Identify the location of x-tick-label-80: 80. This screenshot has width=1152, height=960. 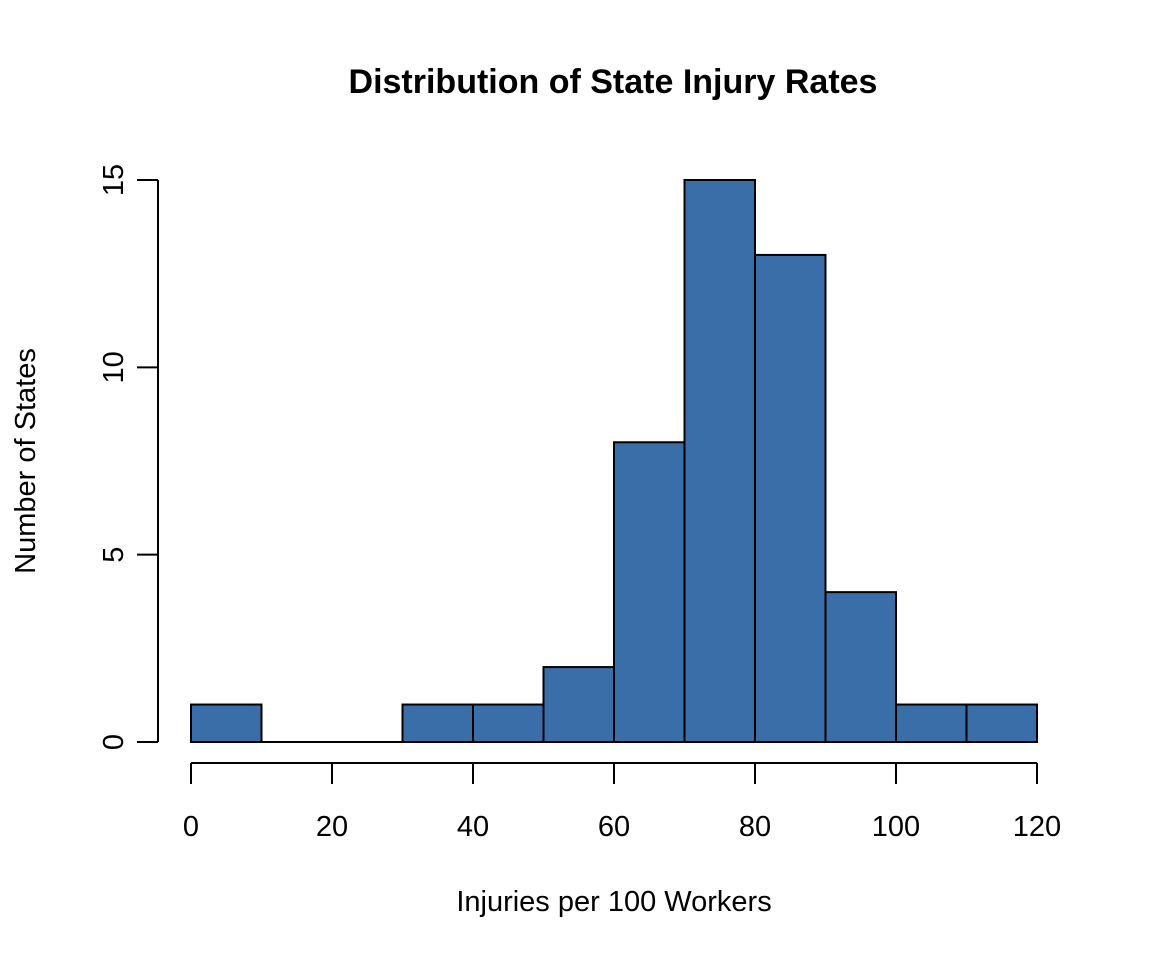
(755, 827).